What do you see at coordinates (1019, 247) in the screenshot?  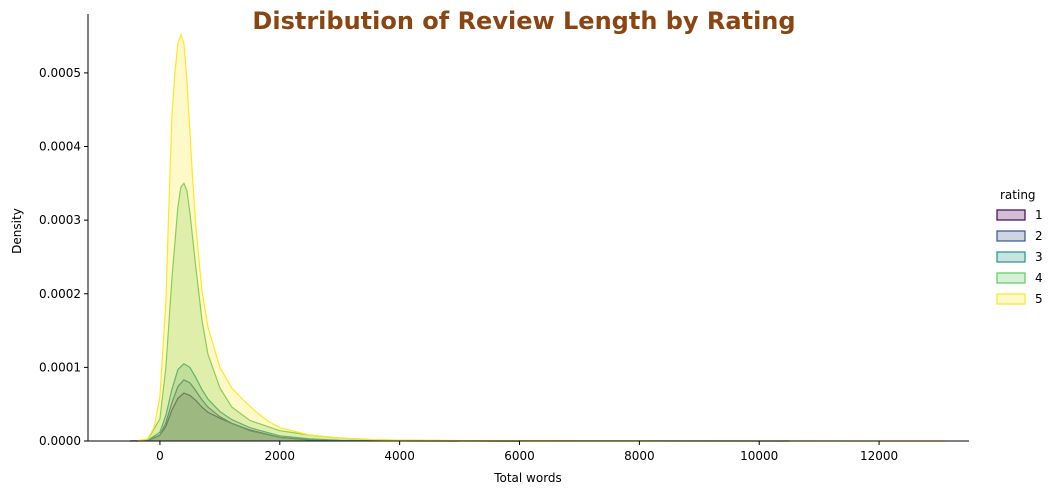 I see `legend: rating 1 2 3 4 5` at bounding box center [1019, 247].